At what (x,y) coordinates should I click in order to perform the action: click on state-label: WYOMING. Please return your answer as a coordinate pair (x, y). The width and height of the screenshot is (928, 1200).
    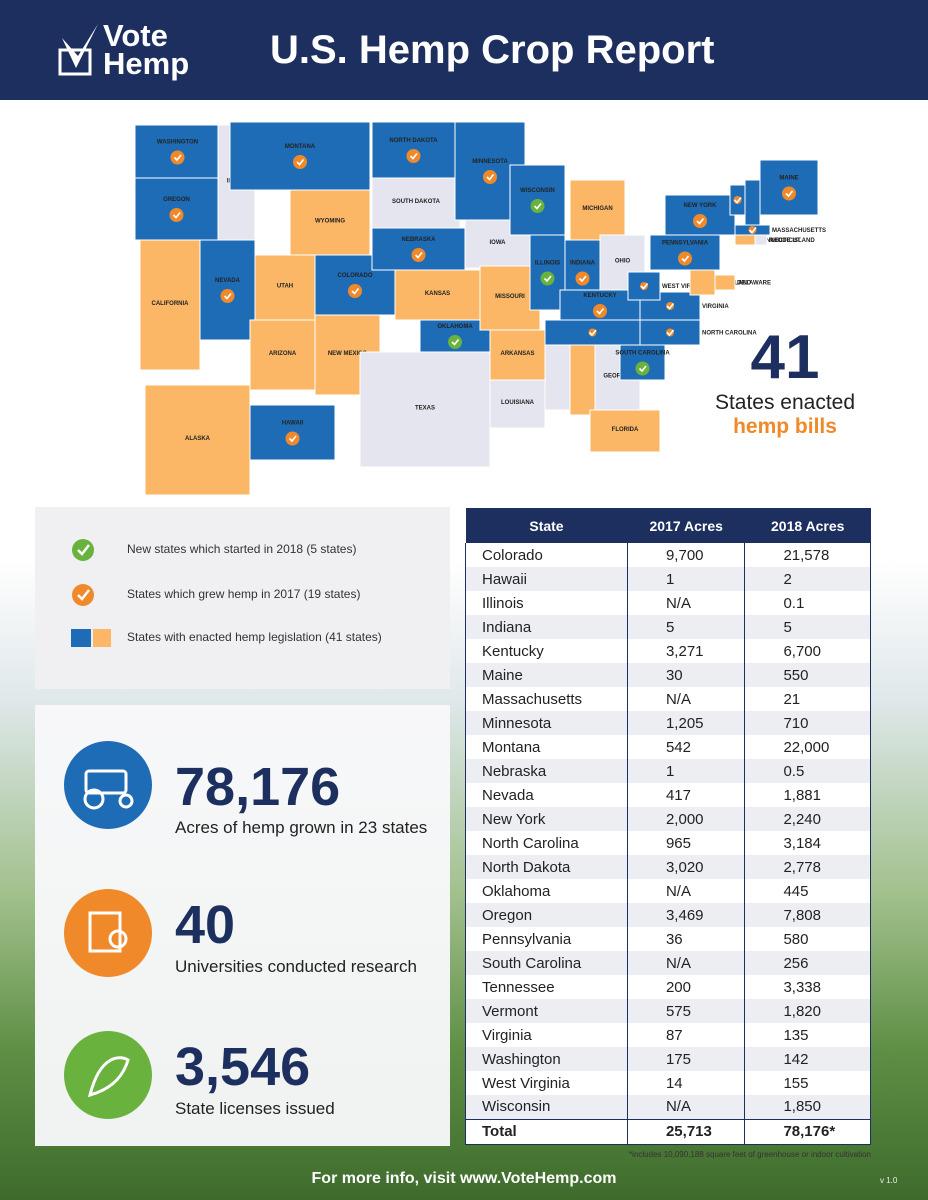
    Looking at the image, I should click on (330, 222).